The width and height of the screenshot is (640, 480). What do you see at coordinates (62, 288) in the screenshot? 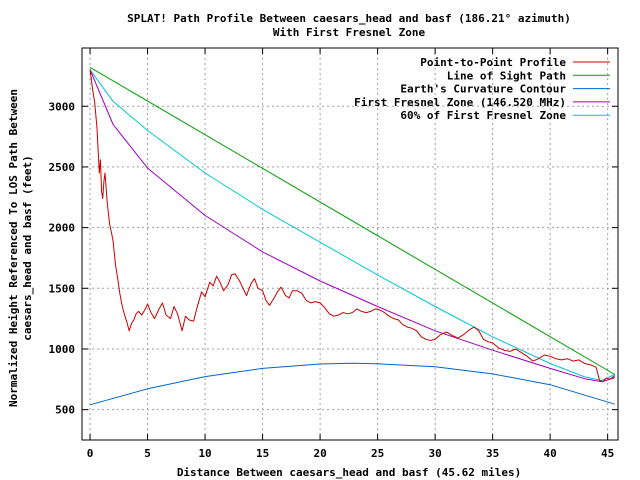
I see `y-tick-label: 1500` at bounding box center [62, 288].